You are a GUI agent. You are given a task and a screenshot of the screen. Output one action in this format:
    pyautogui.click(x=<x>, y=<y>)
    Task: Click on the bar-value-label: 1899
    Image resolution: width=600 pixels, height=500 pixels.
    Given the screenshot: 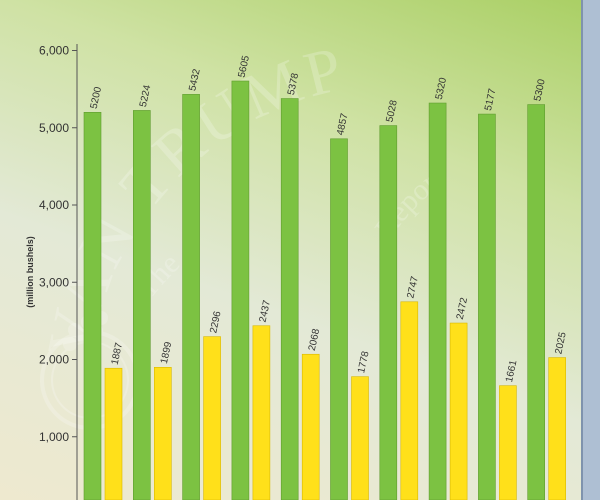 What is the action you would take?
    pyautogui.click(x=166, y=352)
    